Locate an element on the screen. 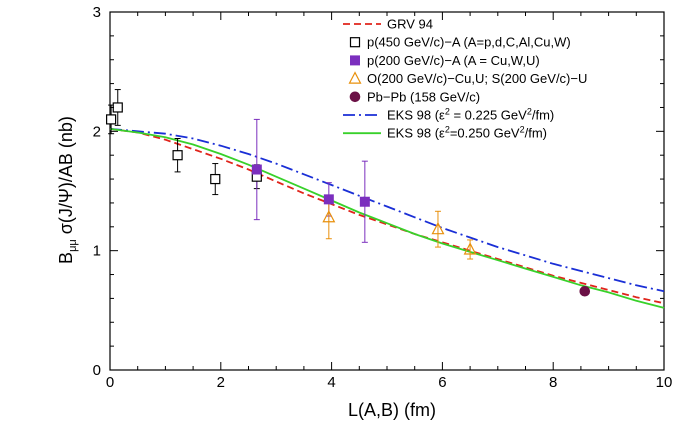 The image size is (699, 427). x-tick-label: 6 is located at coordinates (442, 382).